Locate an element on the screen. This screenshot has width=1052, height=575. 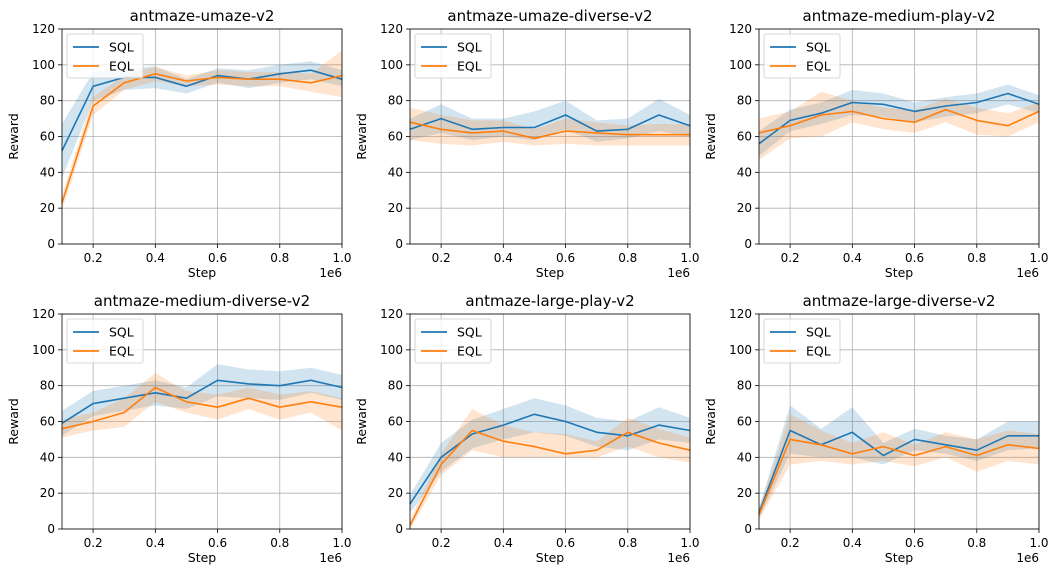
chart-title: antmaze-medium-diverse-v2 is located at coordinates (202, 301).